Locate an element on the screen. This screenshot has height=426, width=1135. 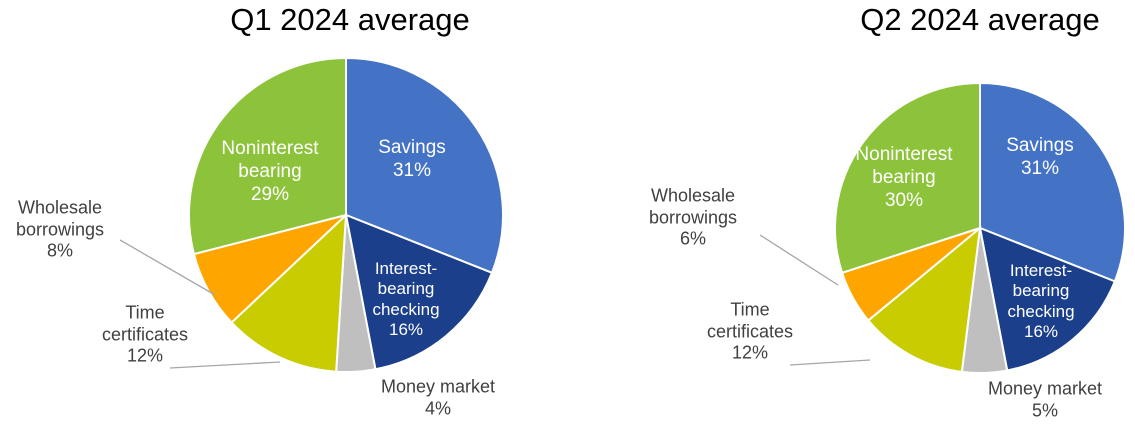
chart-title: Q1 2024 average is located at coordinates (350, 19).